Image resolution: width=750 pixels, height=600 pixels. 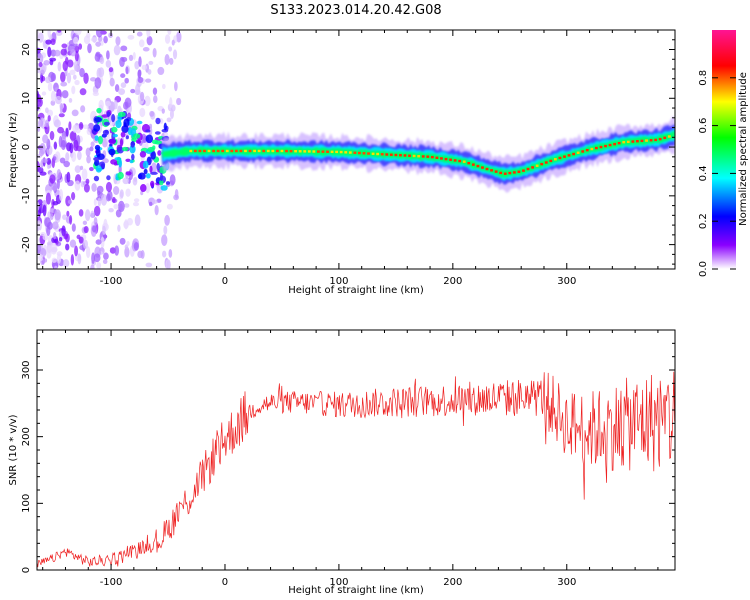 What do you see at coordinates (225, 281) in the screenshot?
I see `0-xtick-label: 0` at bounding box center [225, 281].